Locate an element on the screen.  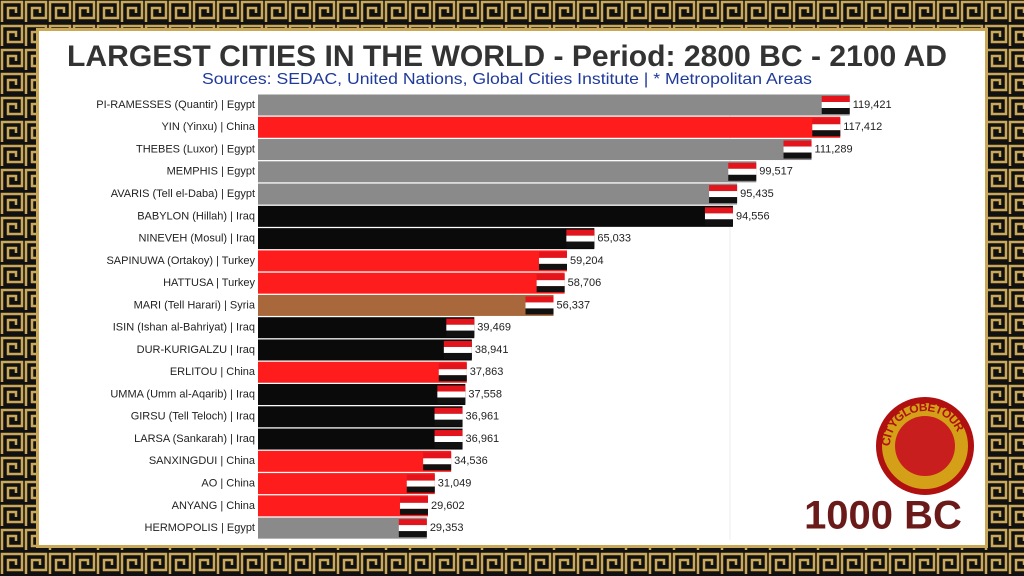
value-label: 65,033 is located at coordinates (614, 239).